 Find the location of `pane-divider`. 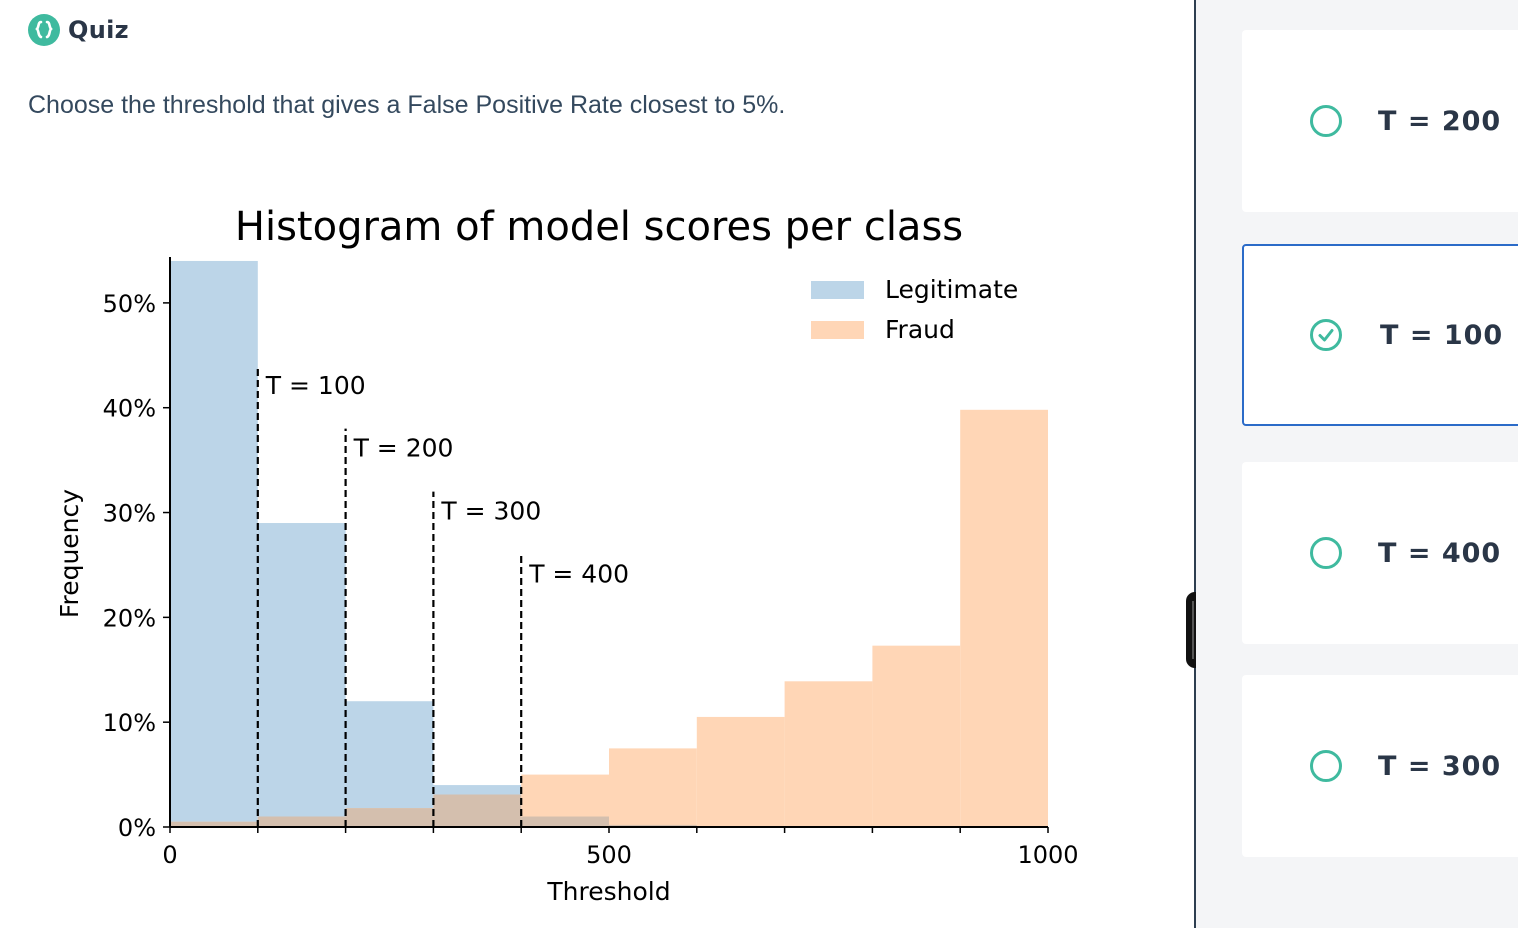

pane-divider is located at coordinates (1195, 464).